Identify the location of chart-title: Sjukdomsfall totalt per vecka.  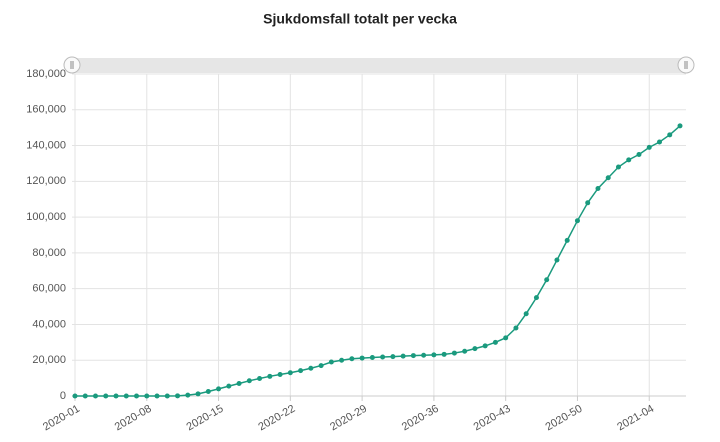
(360, 19).